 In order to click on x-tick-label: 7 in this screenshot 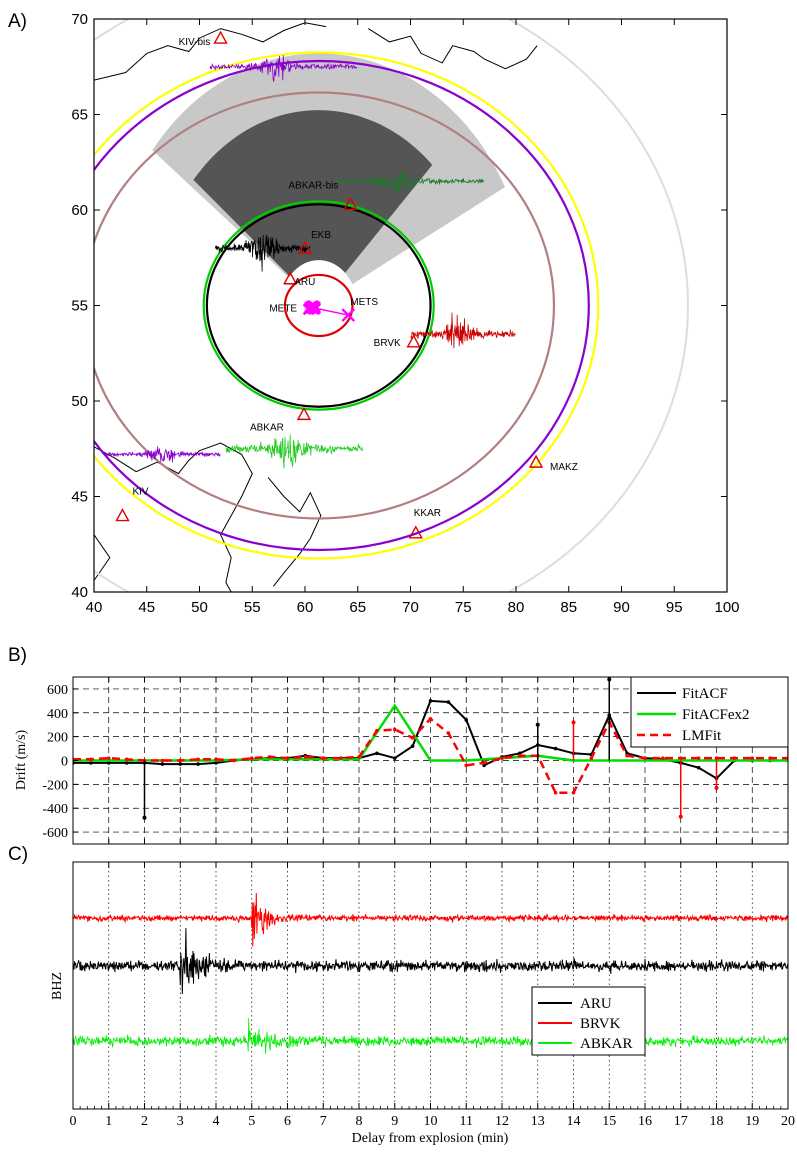, I will do `click(323, 1121)`.